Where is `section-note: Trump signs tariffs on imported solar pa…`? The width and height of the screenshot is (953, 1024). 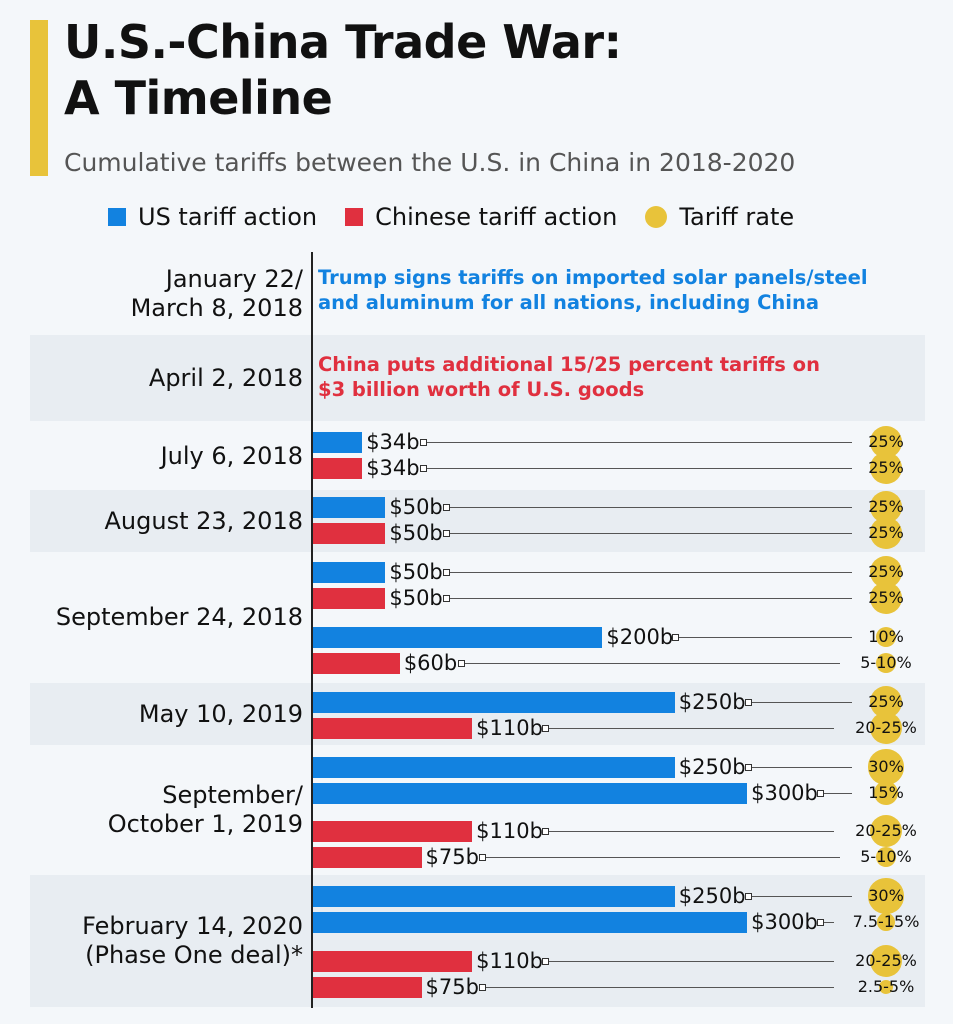 section-note: Trump signs tariffs on imported solar pa… is located at coordinates (593, 290).